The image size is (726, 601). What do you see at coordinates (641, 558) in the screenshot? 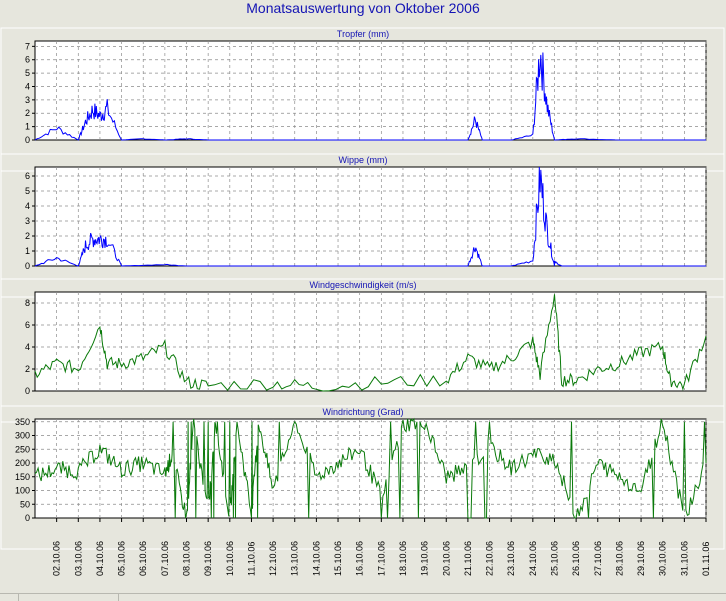
I see `x-tick-label: 29.10.06` at bounding box center [641, 558].